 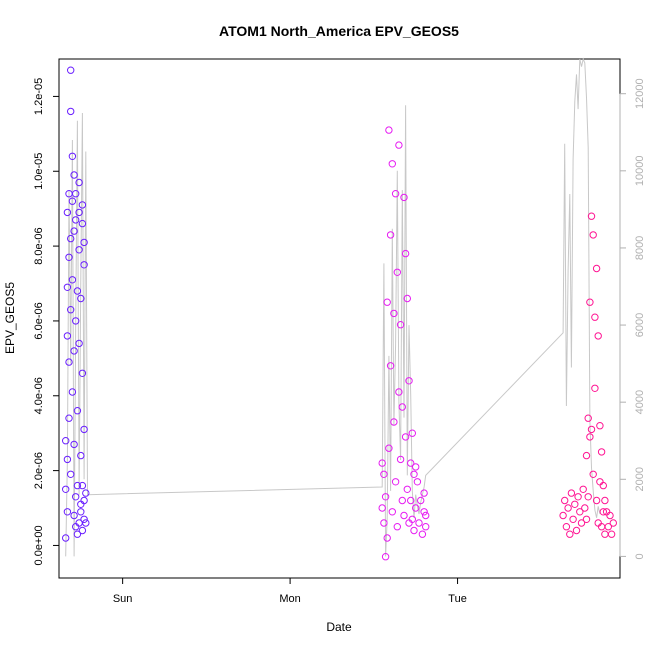 What do you see at coordinates (640, 479) in the screenshot?
I see `y-right-tick-label: 2000` at bounding box center [640, 479].